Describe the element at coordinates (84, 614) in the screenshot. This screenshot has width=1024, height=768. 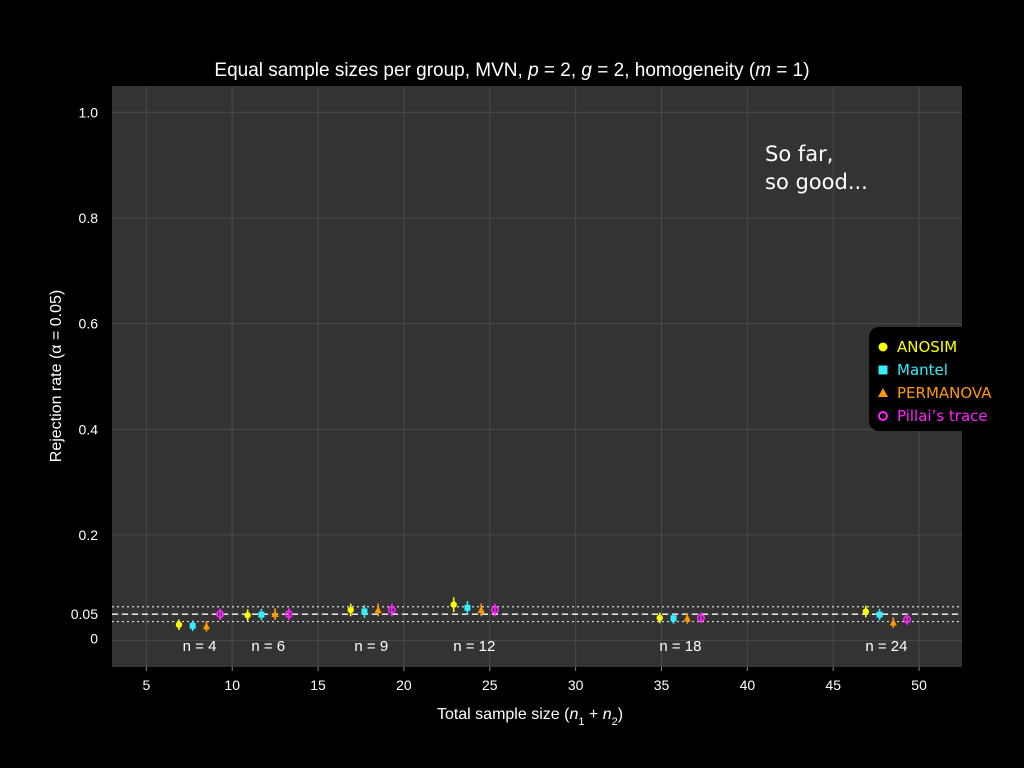
I see `y-tick-label: 0.05` at that location.